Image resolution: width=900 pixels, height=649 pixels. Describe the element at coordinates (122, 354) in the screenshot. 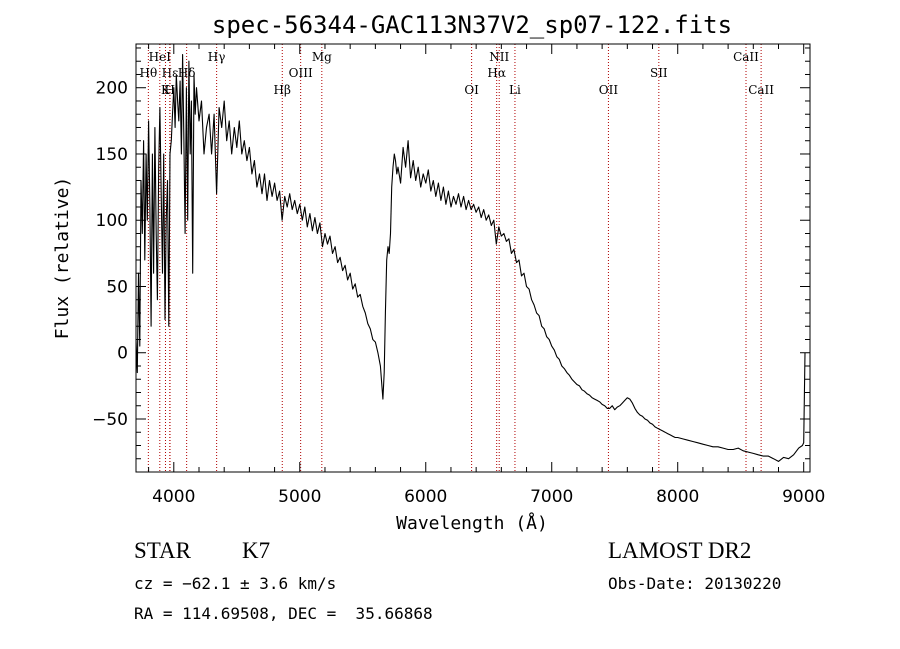

I see `y-tick-label-1: 0` at that location.